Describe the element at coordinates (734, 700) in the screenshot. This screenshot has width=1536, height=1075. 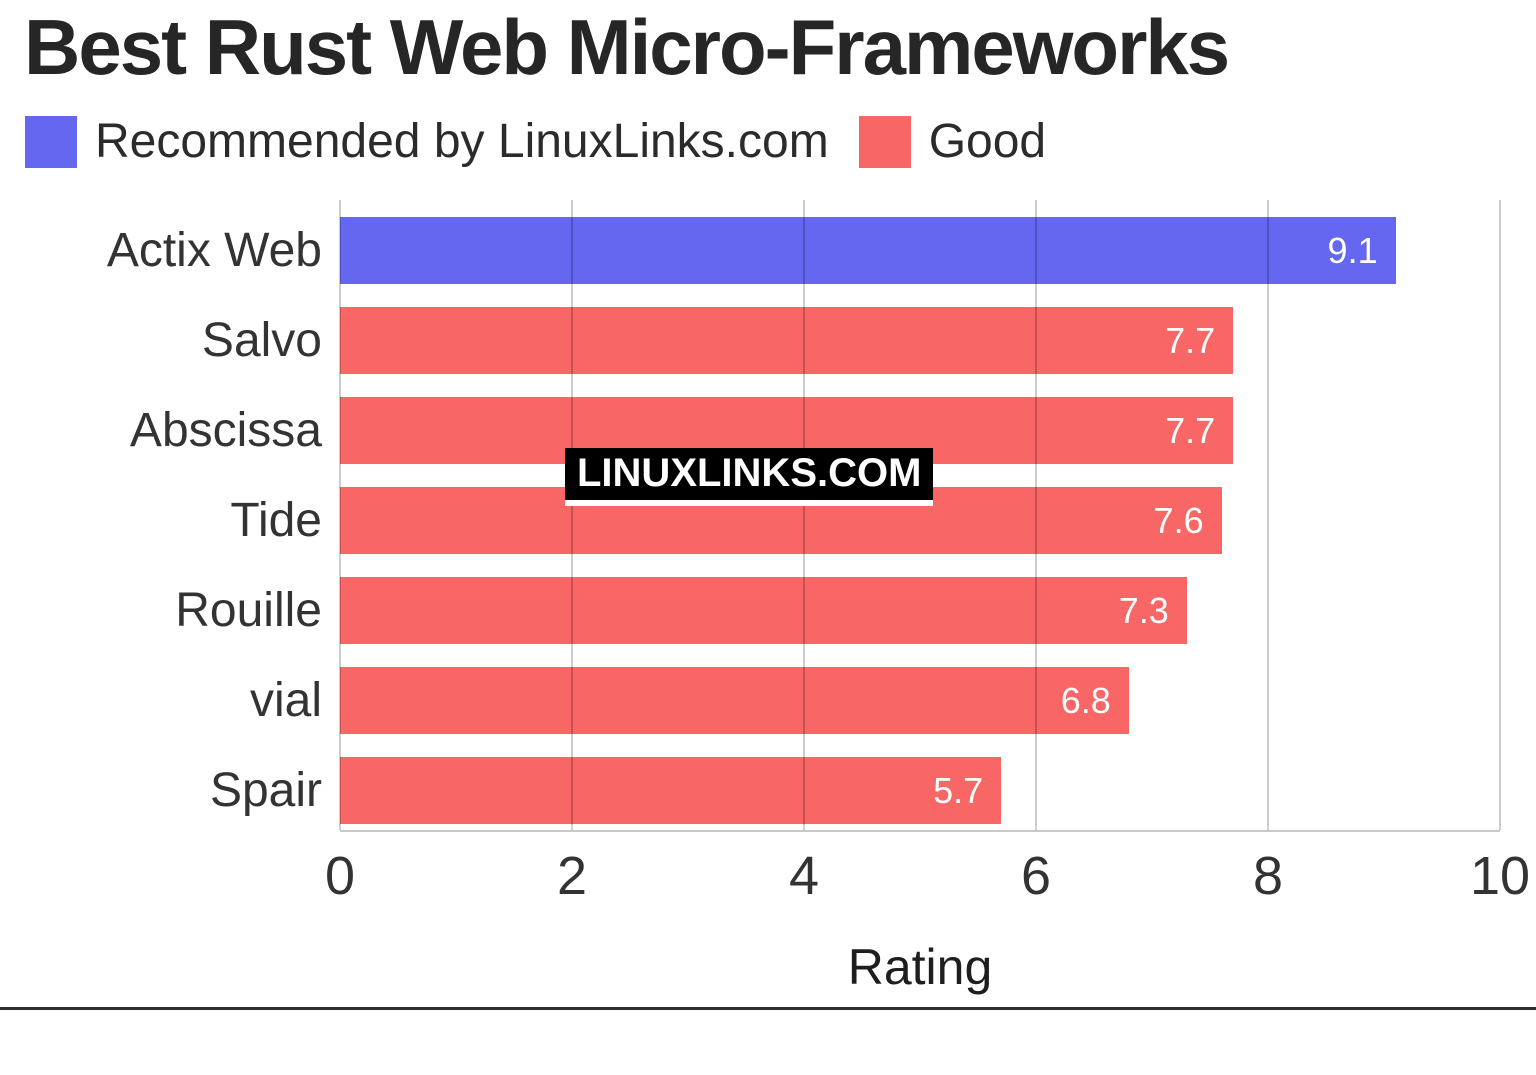
I see `bar: 6.8` at that location.